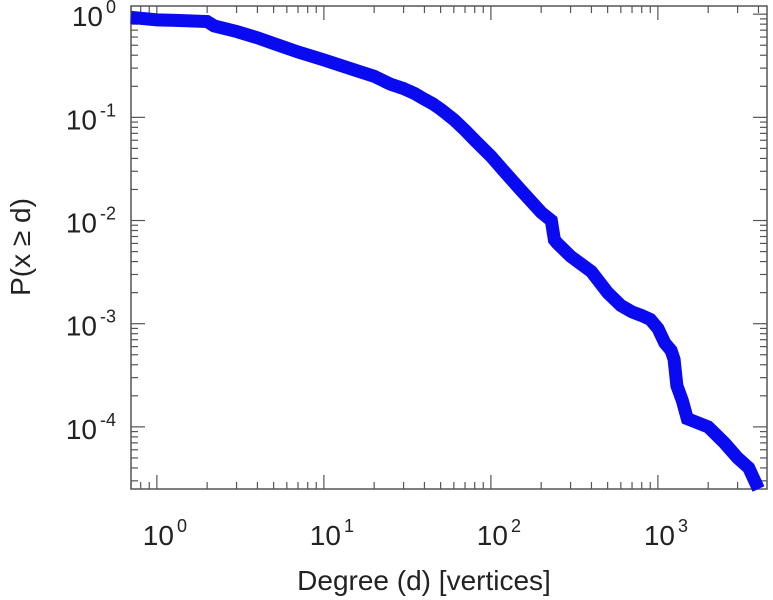  Describe the element at coordinates (91, 427) in the screenshot. I see `y-tick-label: 10 -4` at that location.